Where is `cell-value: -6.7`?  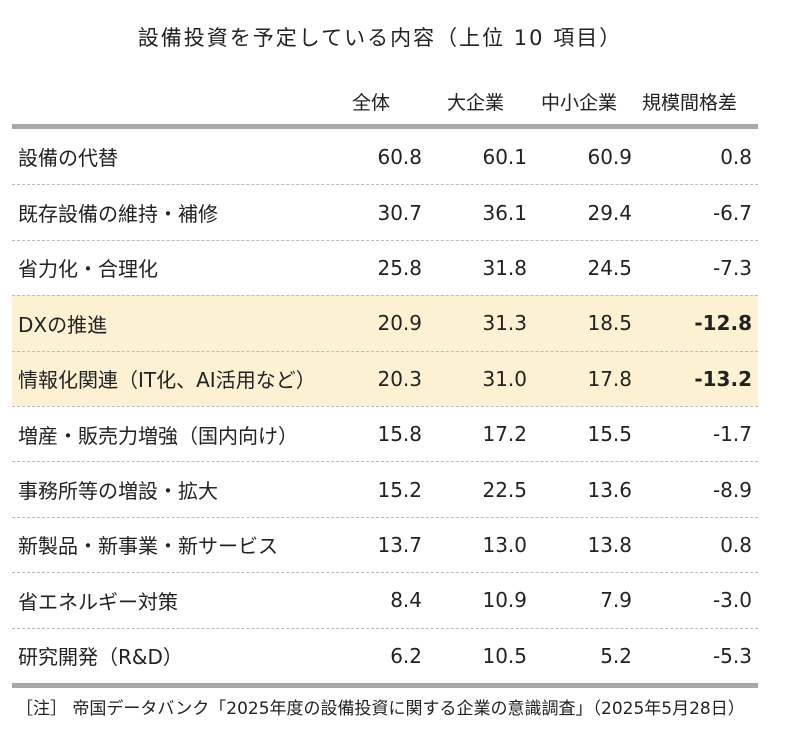
cell-value: -6.7 is located at coordinates (732, 212).